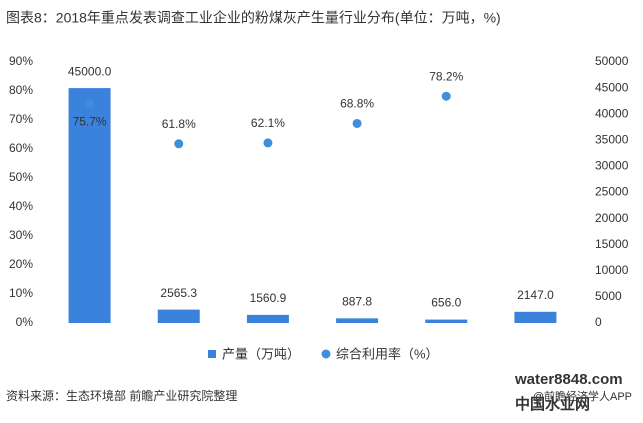 Image resolution: width=643 pixels, height=423 pixels. Describe the element at coordinates (121, 395) in the screenshot. I see `source: 资料来源：生态环境部 前瞻产业研究院整理` at that location.